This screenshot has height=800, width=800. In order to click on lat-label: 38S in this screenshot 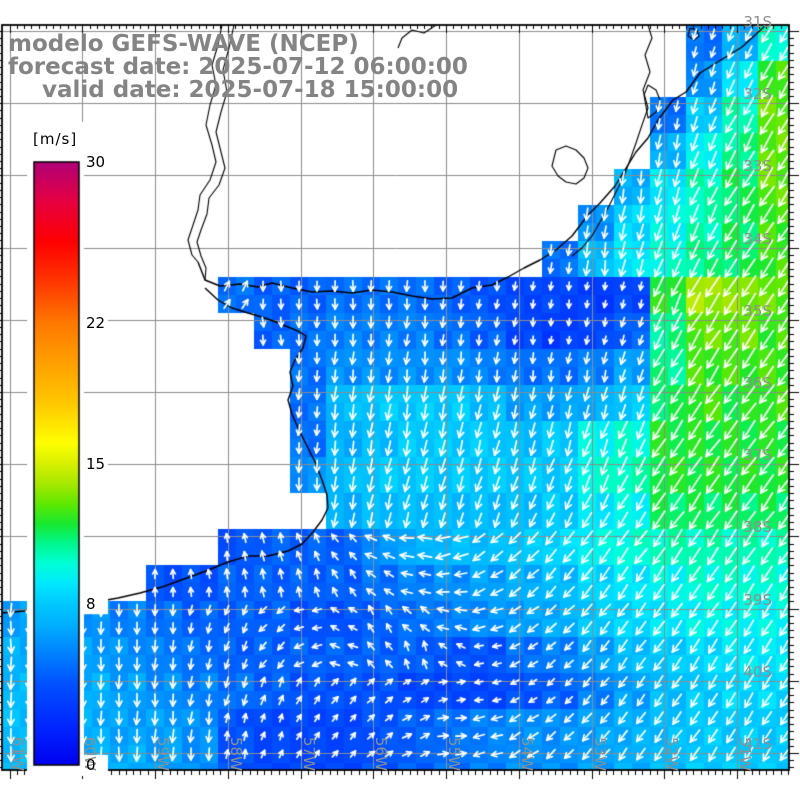, I will do `click(757, 527)`.